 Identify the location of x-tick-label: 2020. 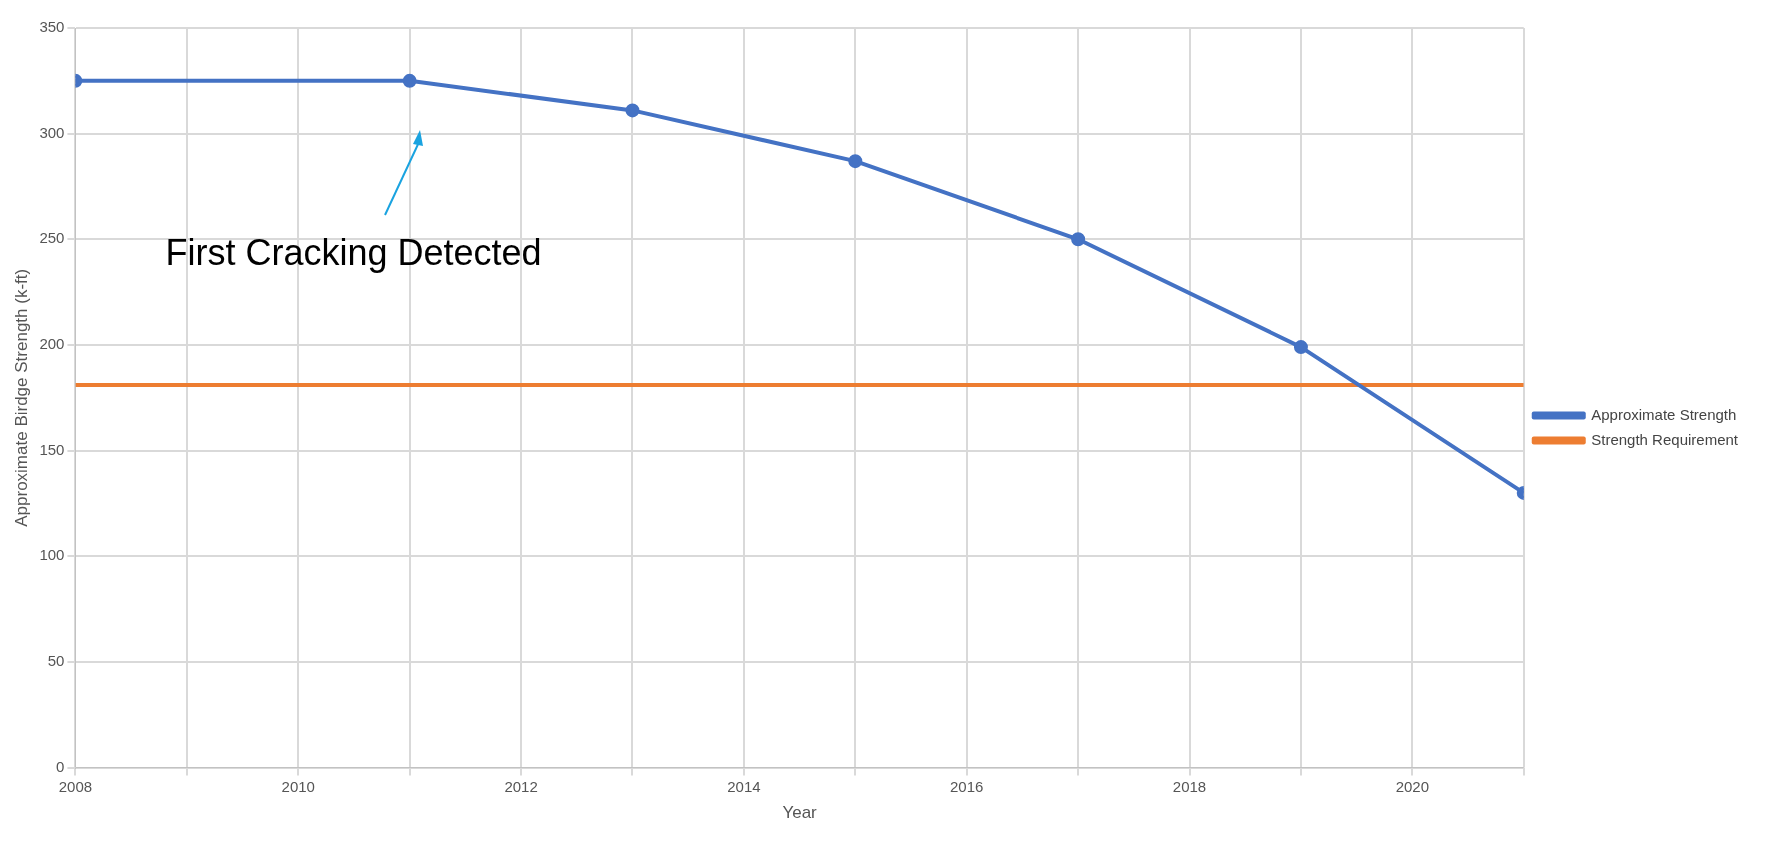
(1412, 786).